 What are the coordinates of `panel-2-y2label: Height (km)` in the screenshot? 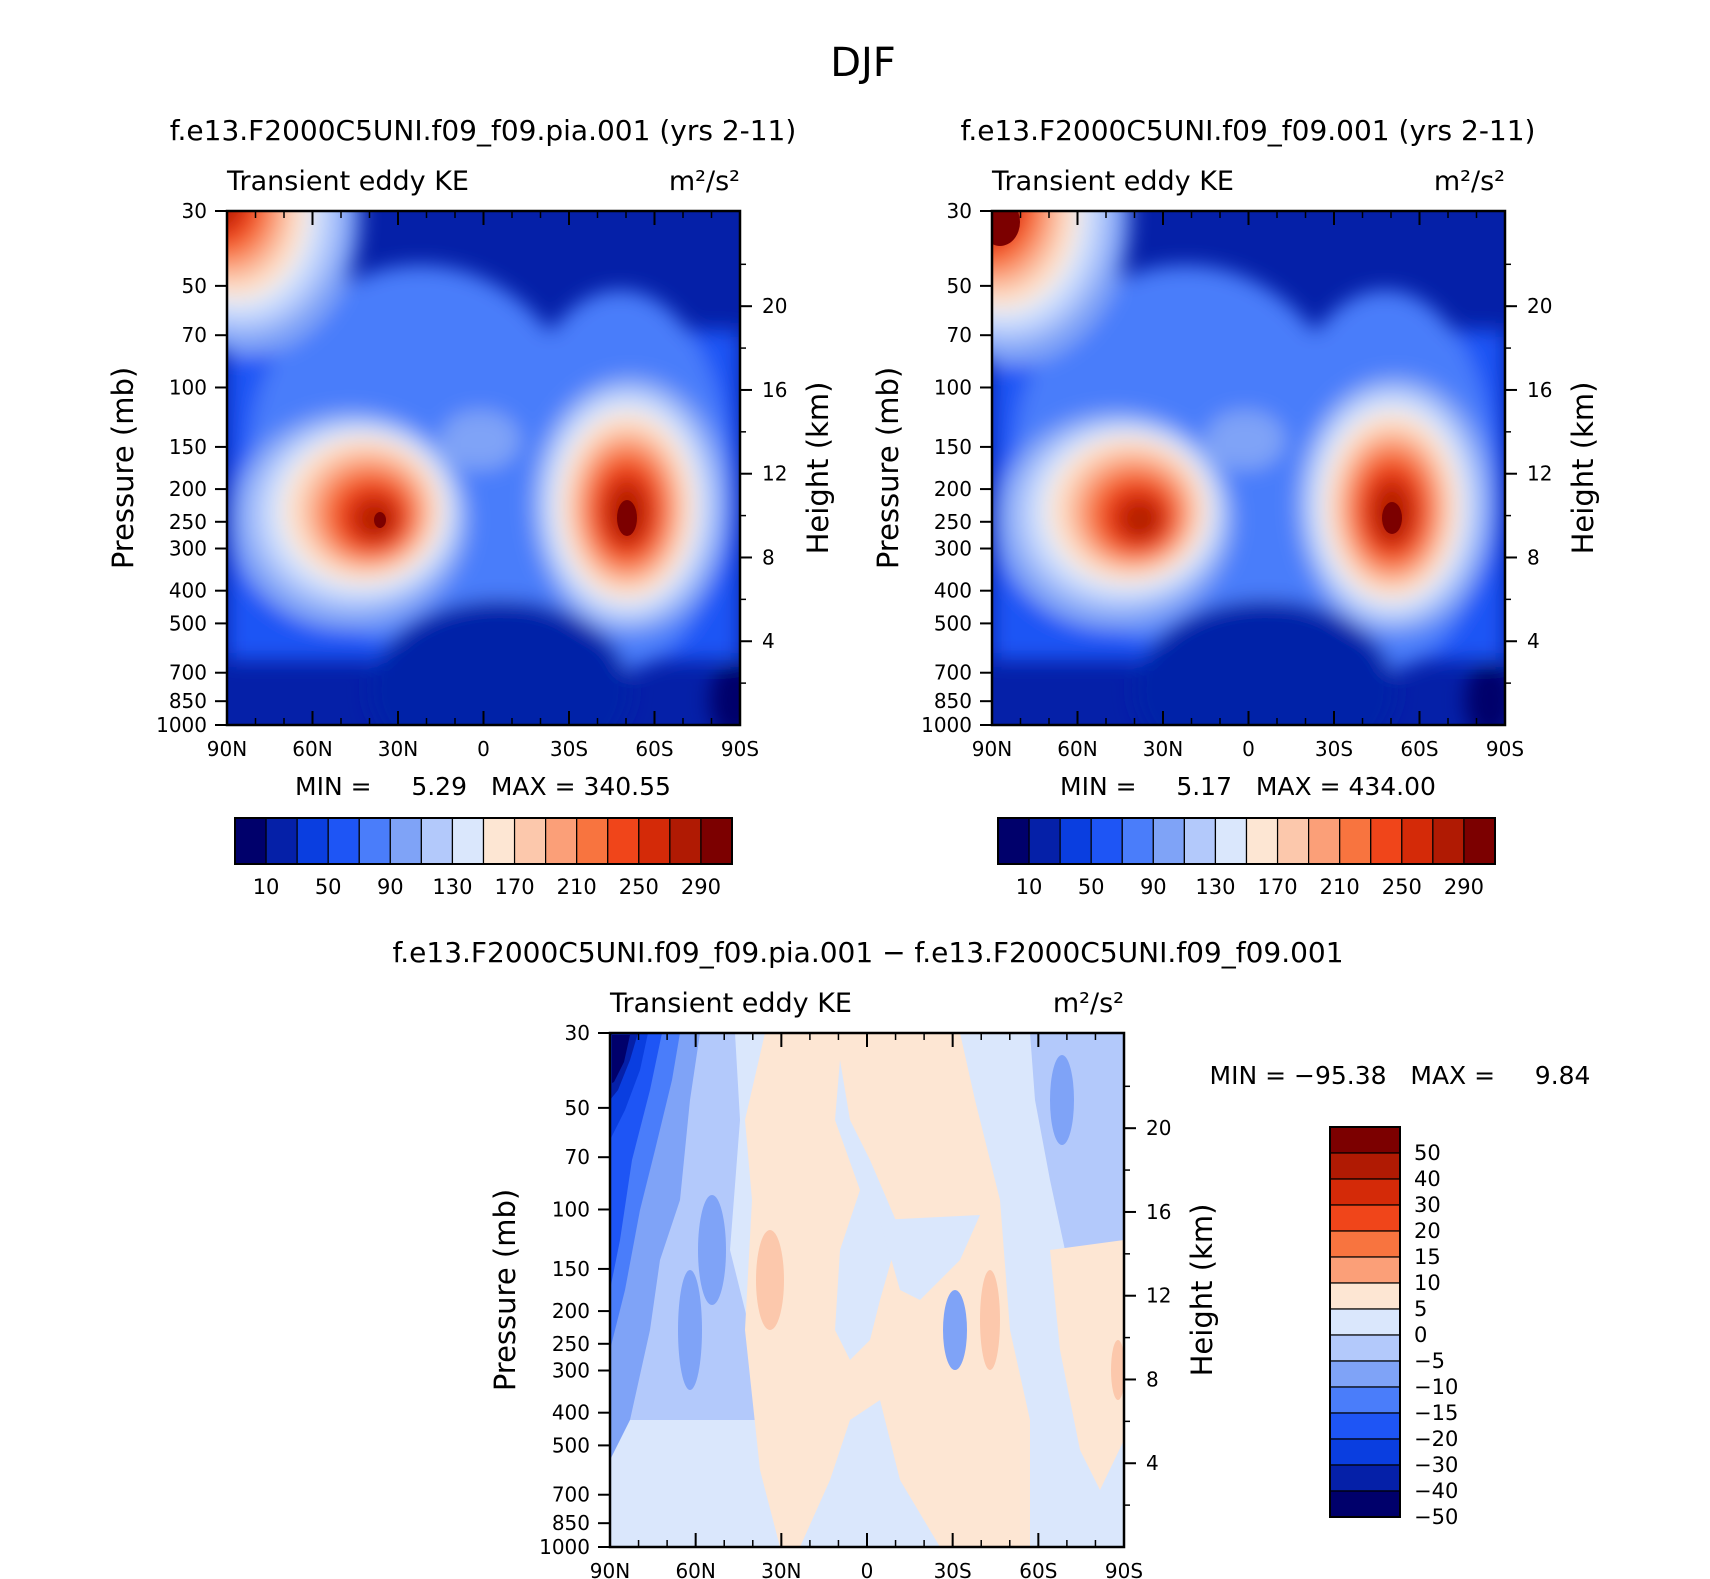 It's located at (1583, 468).